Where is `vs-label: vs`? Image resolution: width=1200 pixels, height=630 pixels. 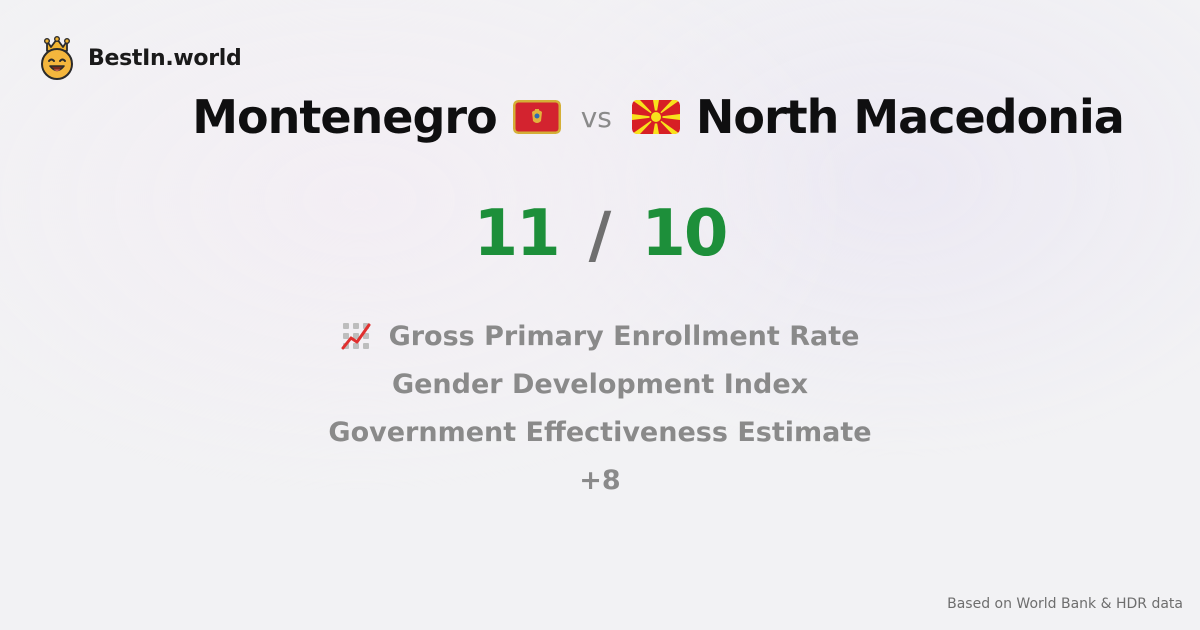 vs-label: vs is located at coordinates (596, 117).